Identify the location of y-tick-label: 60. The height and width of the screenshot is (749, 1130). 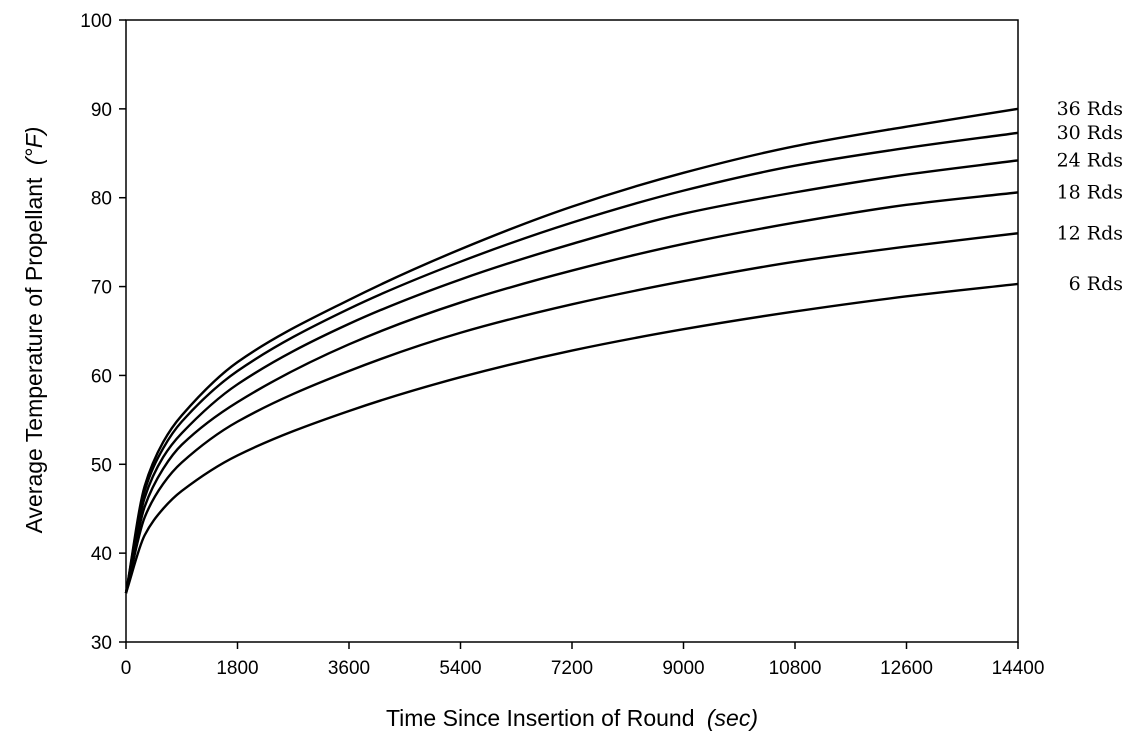
(101, 376).